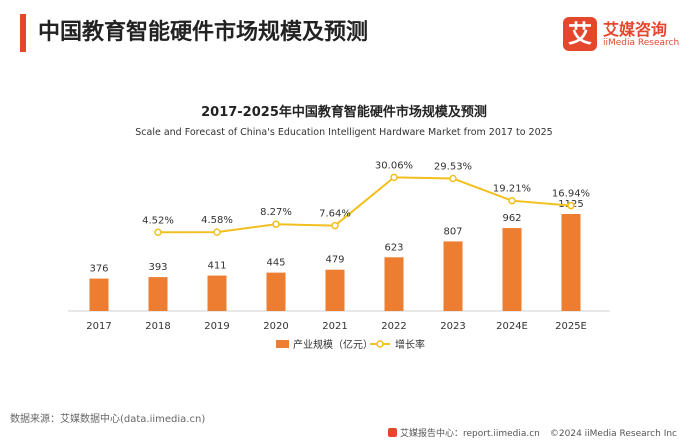  What do you see at coordinates (453, 167) in the screenshot?
I see `growth-label-2023: 29.53%` at bounding box center [453, 167].